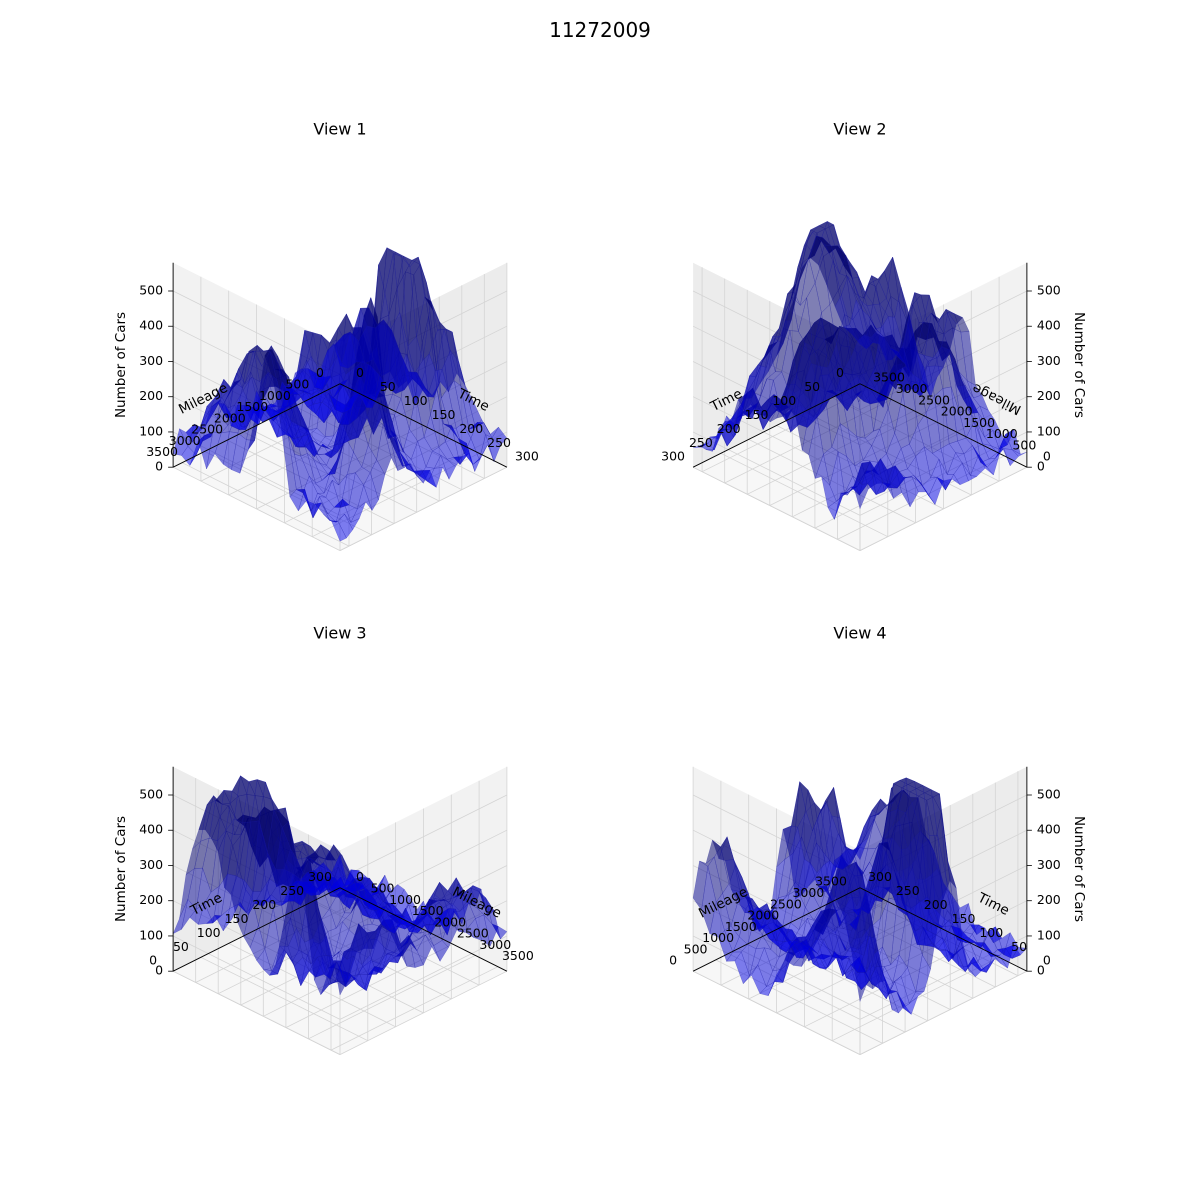  What do you see at coordinates (859, 129) in the screenshot?
I see `panel-title: View 2` at bounding box center [859, 129].